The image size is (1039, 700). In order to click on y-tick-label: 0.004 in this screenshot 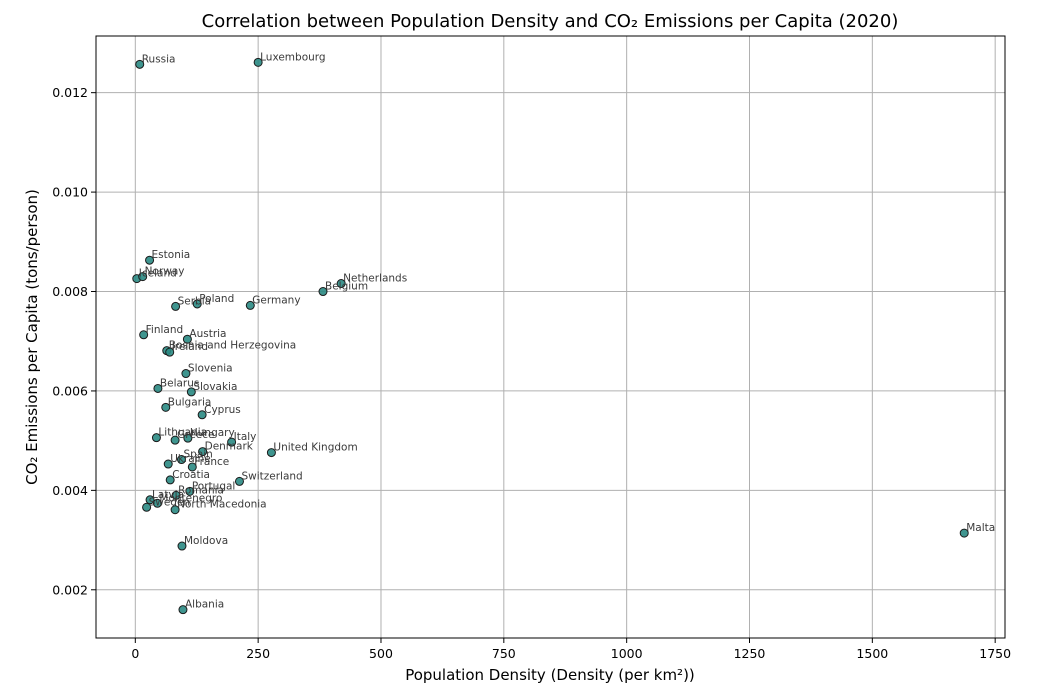, I will do `click(70, 490)`.